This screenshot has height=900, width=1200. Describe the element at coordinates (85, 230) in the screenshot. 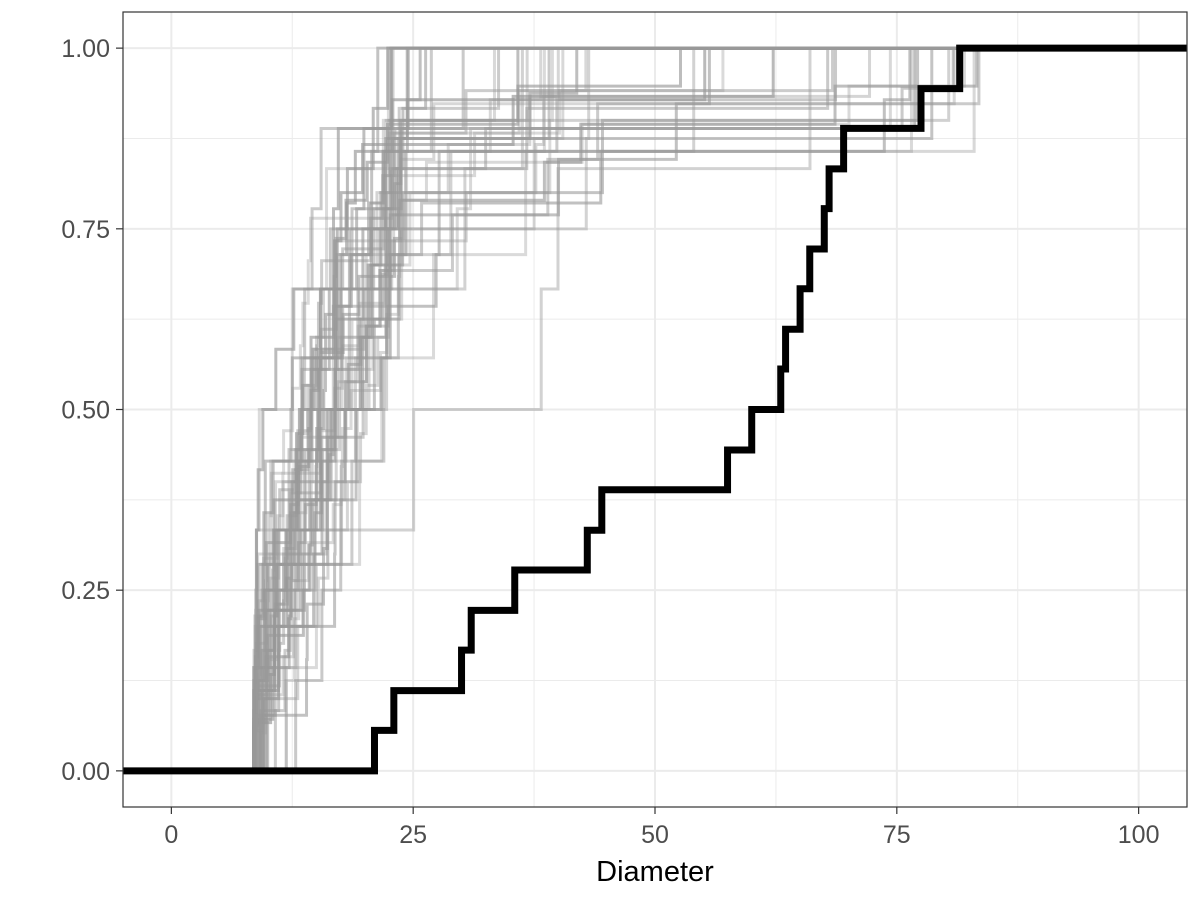

I see `y-tick-label: 0.75` at that location.